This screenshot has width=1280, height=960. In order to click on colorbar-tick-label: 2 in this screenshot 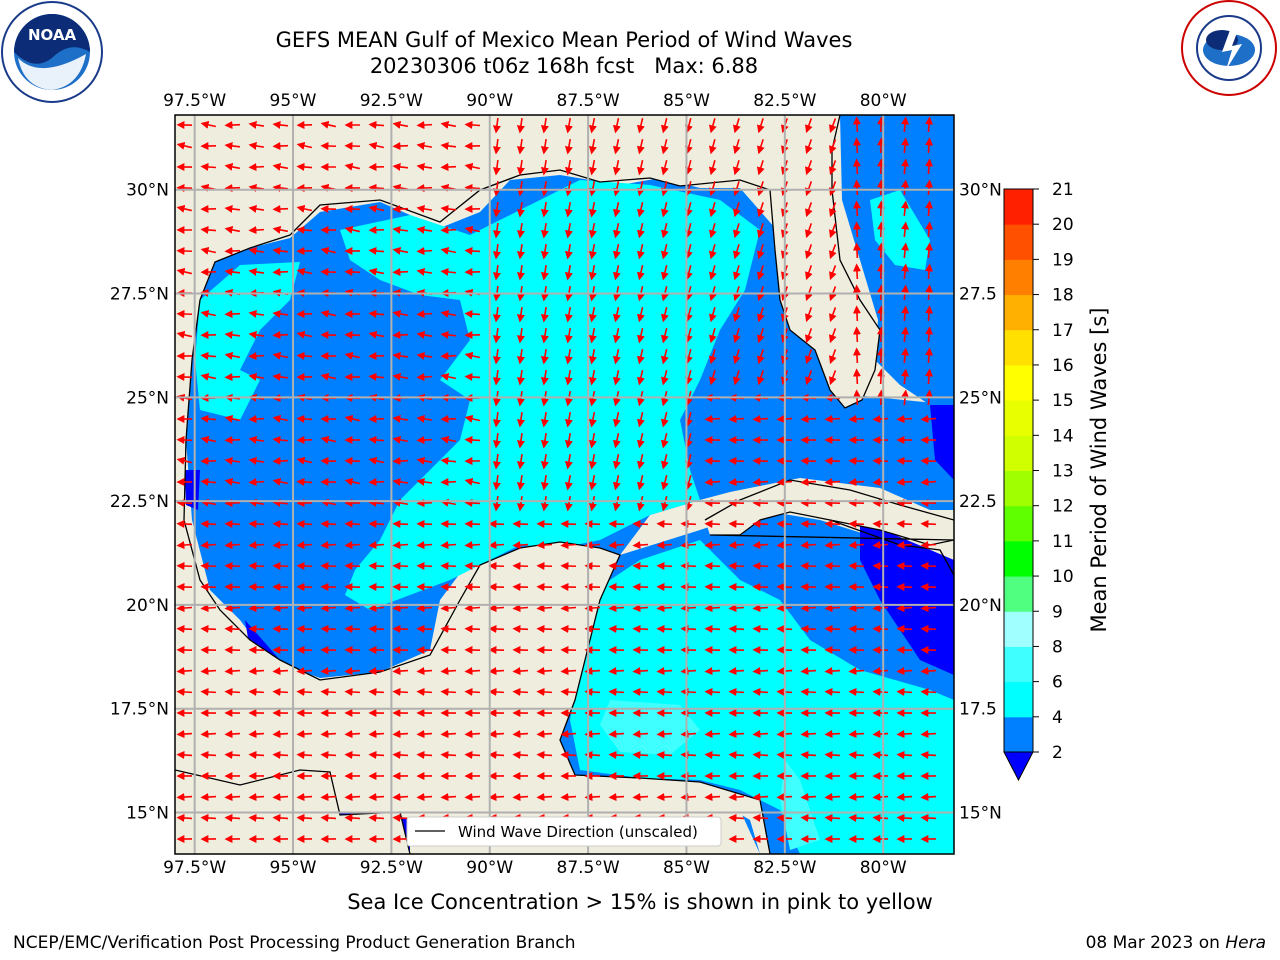, I will do `click(1057, 753)`.